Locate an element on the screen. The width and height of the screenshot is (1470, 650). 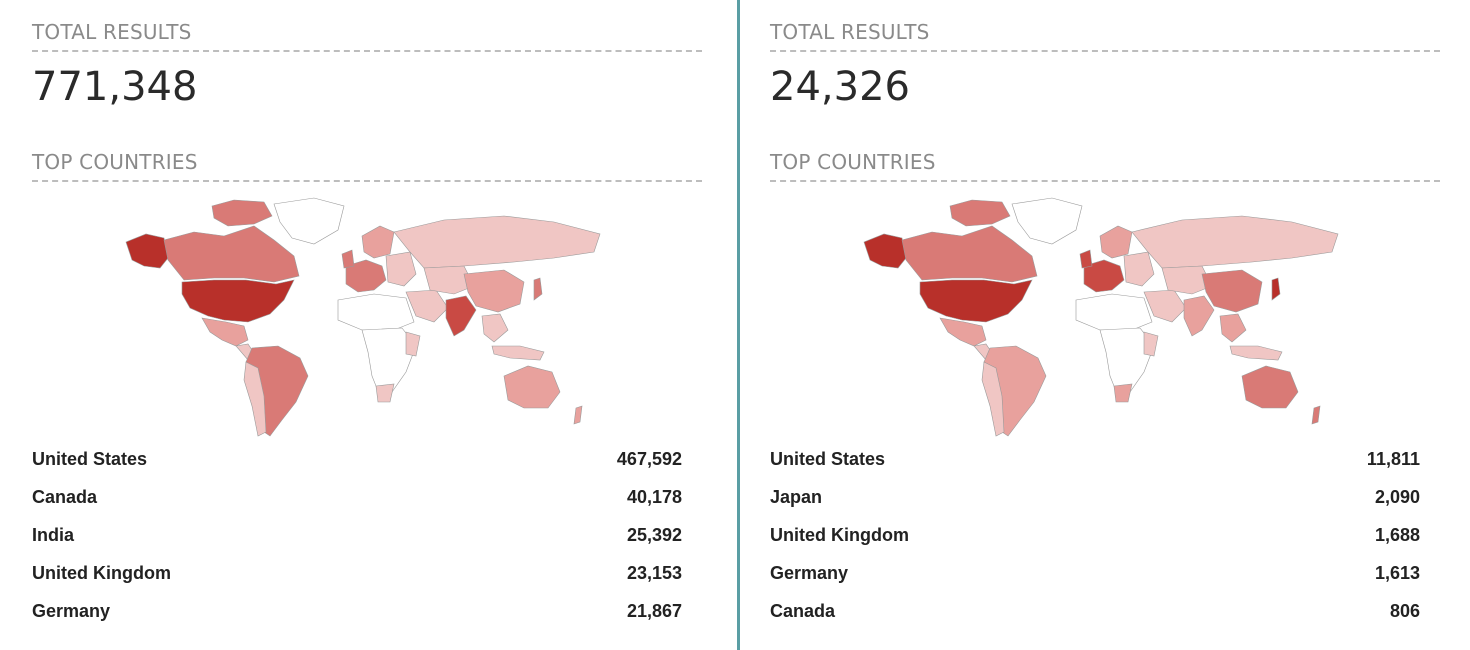
country-count: 1,688 is located at coordinates (1397, 534).